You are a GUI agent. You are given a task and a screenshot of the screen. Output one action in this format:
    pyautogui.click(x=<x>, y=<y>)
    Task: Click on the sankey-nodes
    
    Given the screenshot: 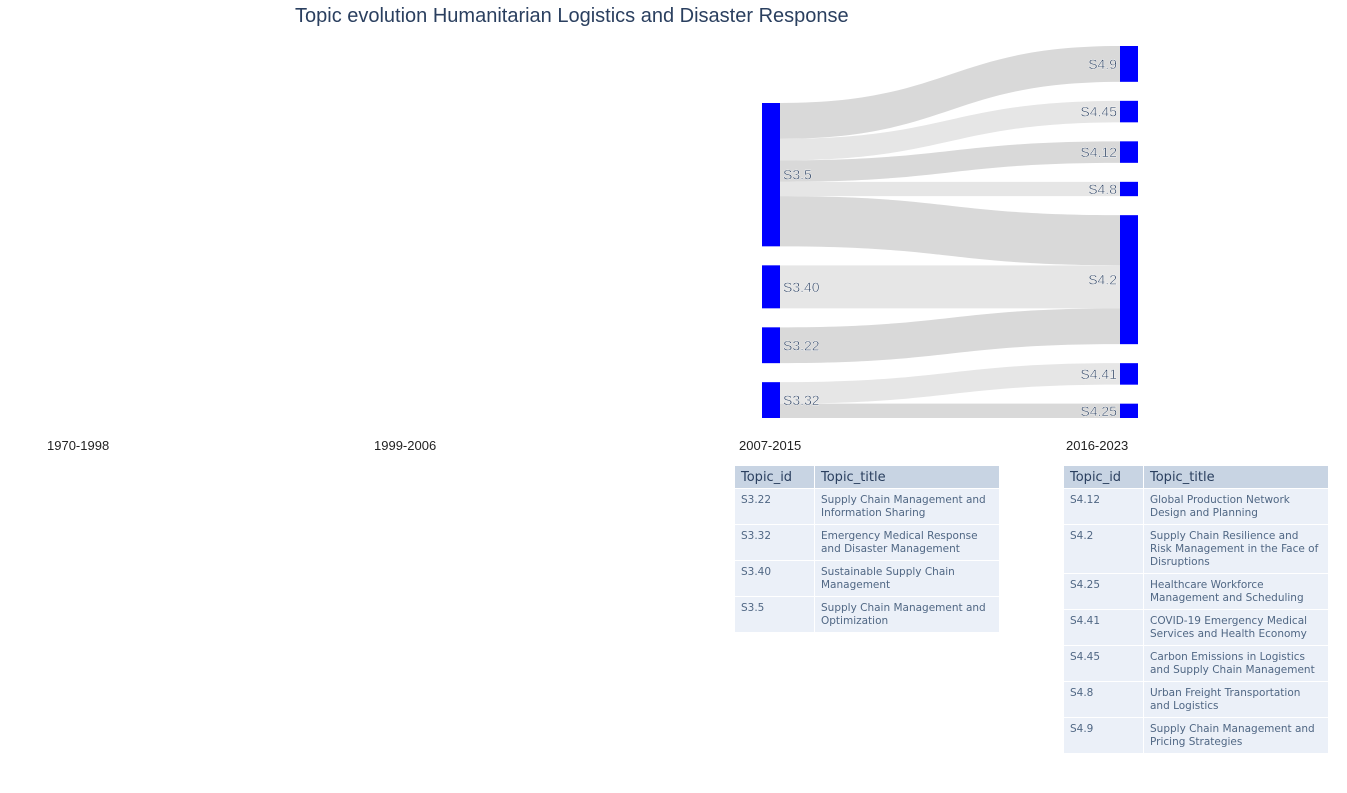 What is the action you would take?
    pyautogui.click(x=950, y=232)
    